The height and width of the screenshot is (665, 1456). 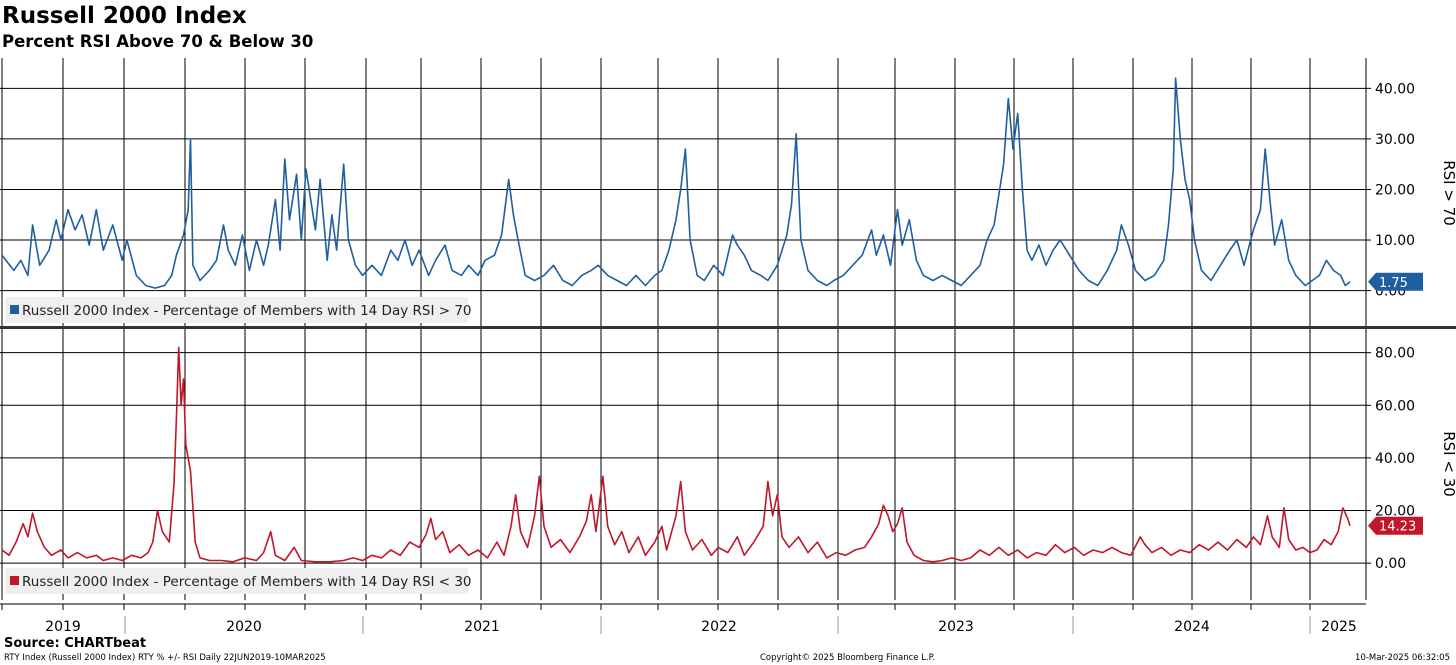 I want to click on x-tick-label: 2022, so click(x=719, y=627).